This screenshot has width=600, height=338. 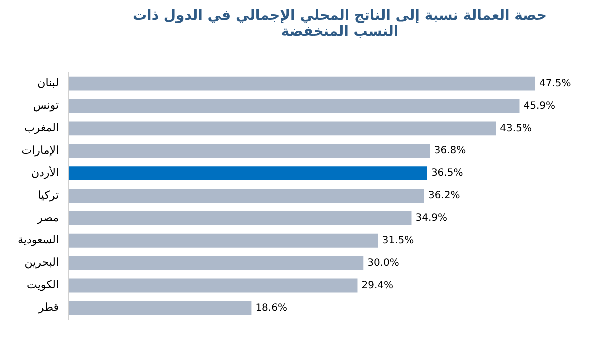 I want to click on chart-title: حصة العمالة نسبة إلى الناتج المحلي الإجمالي في الدول ذات النسب المنخفضة, so click(x=340, y=24).